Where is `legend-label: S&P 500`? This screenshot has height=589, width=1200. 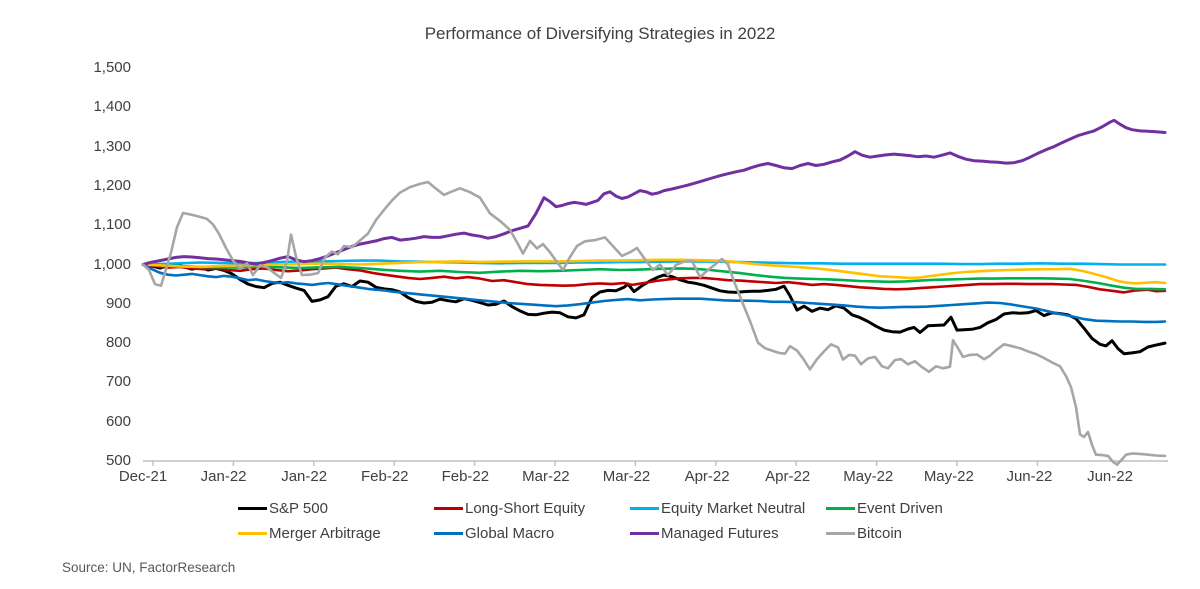 legend-label: S&P 500 is located at coordinates (298, 508).